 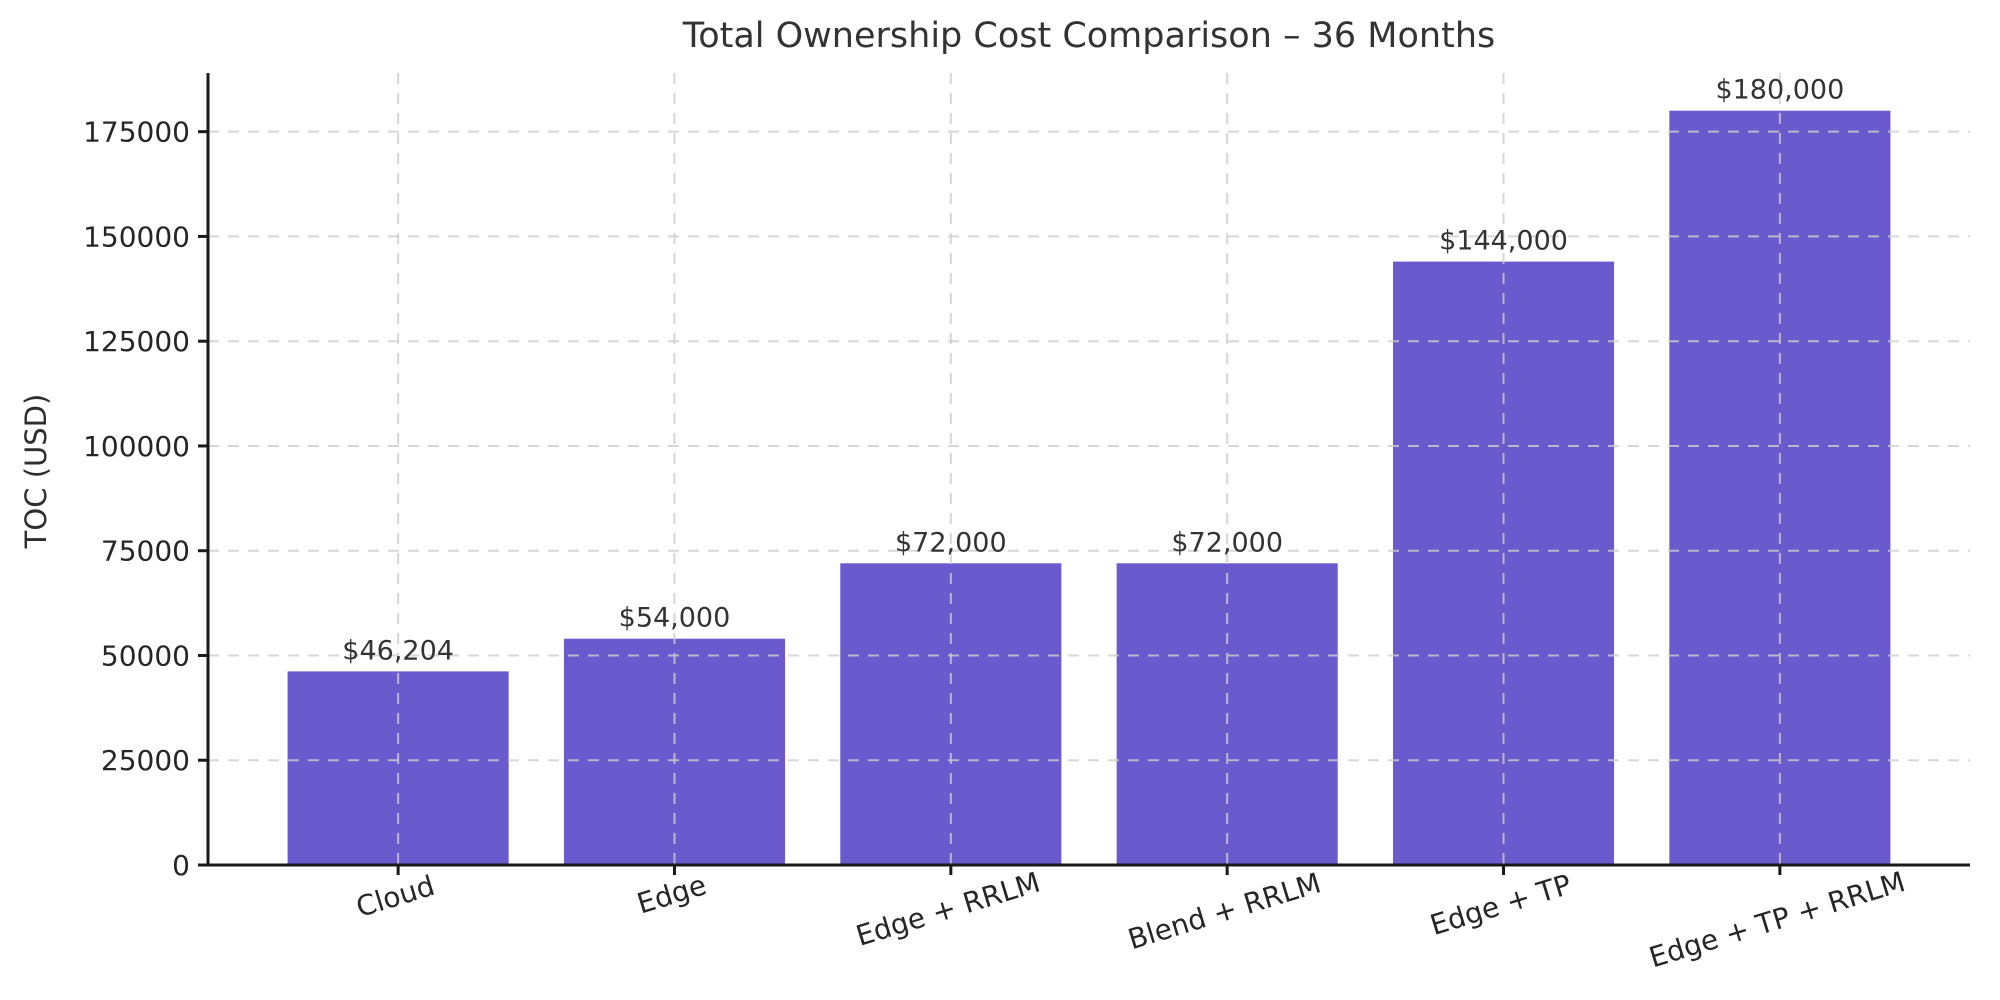 What do you see at coordinates (145, 655) in the screenshot?
I see `y-tick-label: 50000` at bounding box center [145, 655].